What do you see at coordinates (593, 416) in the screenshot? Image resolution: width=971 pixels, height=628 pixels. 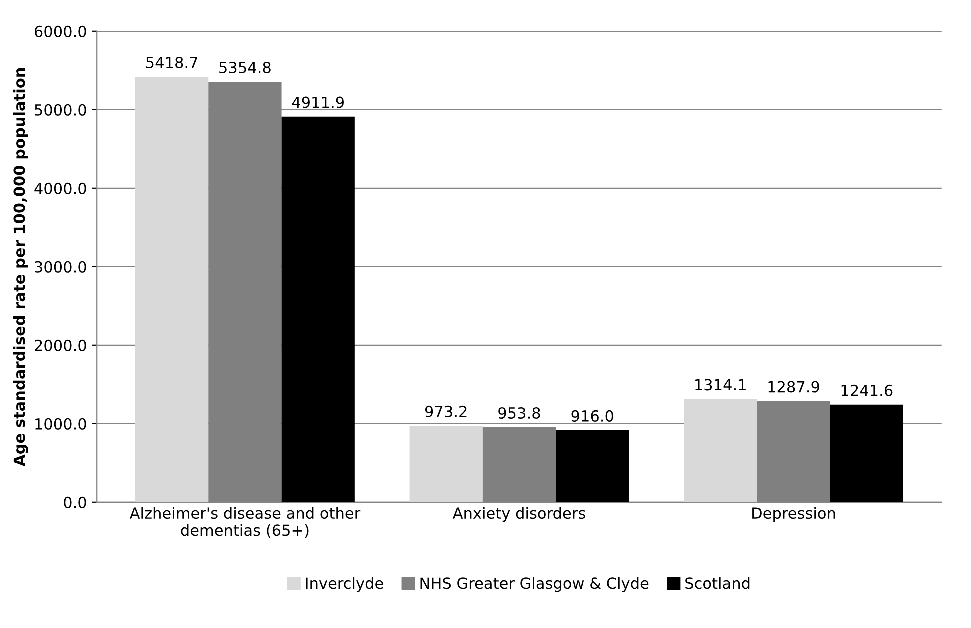 I see `data-label: 916.0` at bounding box center [593, 416].